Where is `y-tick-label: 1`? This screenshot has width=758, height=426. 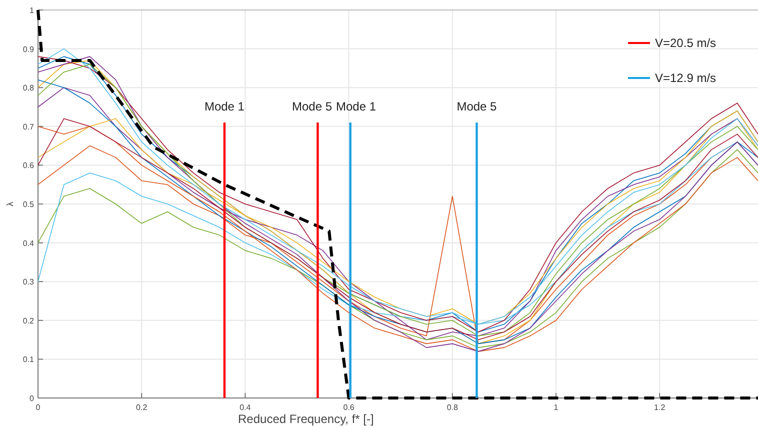 y-tick-label: 1 is located at coordinates (32, 10).